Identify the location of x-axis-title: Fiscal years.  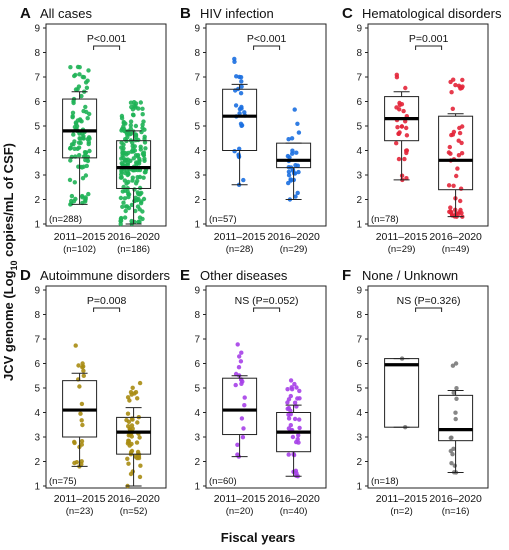
(258, 537).